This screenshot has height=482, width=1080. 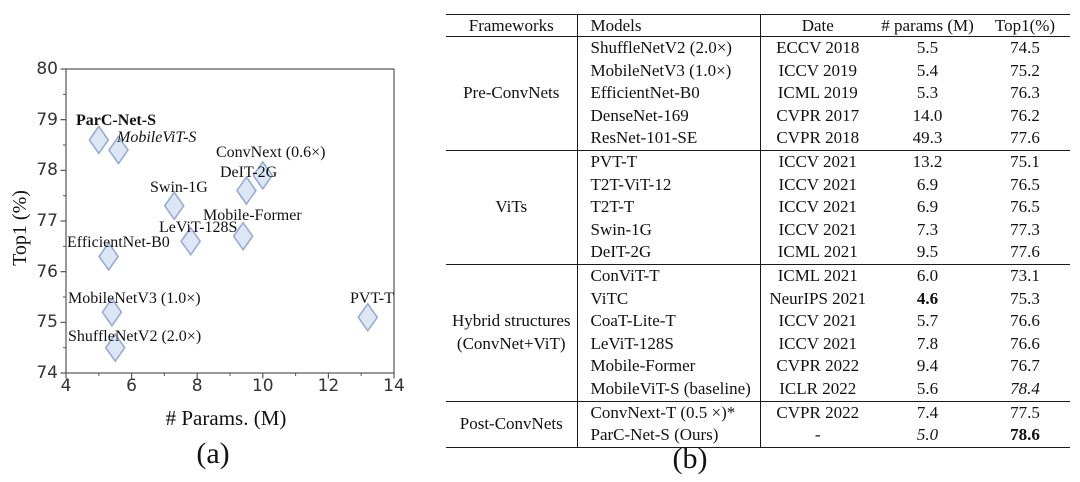 I want to click on top1-cell: 77.3, so click(x=1025, y=229).